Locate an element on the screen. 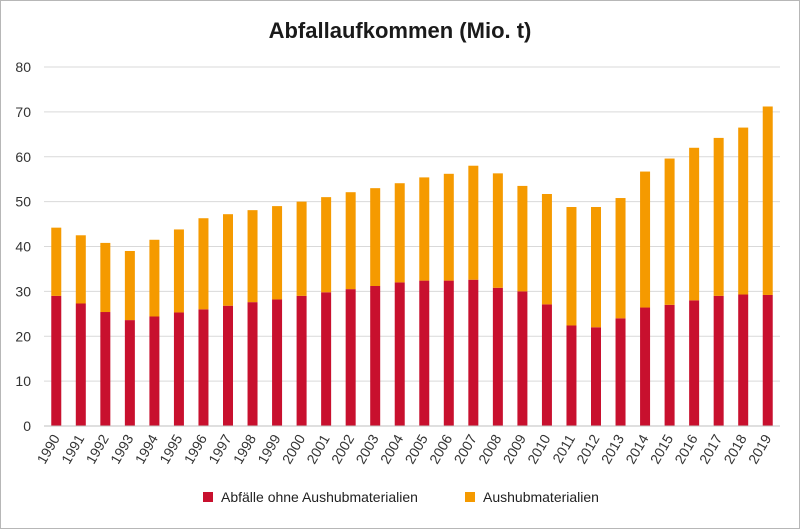  y-tick-label: 0 is located at coordinates (27, 426).